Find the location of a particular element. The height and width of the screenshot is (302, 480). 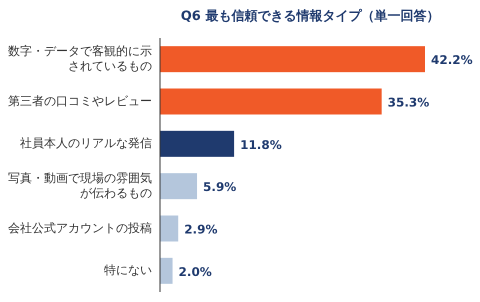

chart-title: Q6 最も信頼できる情報タイプ（単一回答） is located at coordinates (310, 16).